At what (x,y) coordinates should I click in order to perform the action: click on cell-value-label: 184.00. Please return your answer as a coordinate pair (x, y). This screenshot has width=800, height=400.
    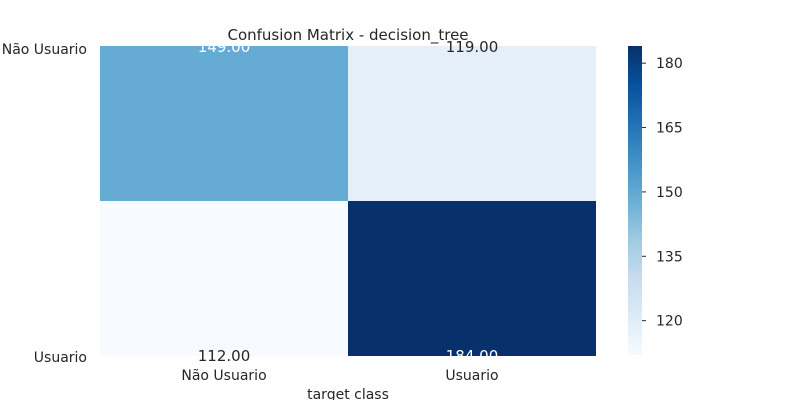
    Looking at the image, I should click on (472, 356).